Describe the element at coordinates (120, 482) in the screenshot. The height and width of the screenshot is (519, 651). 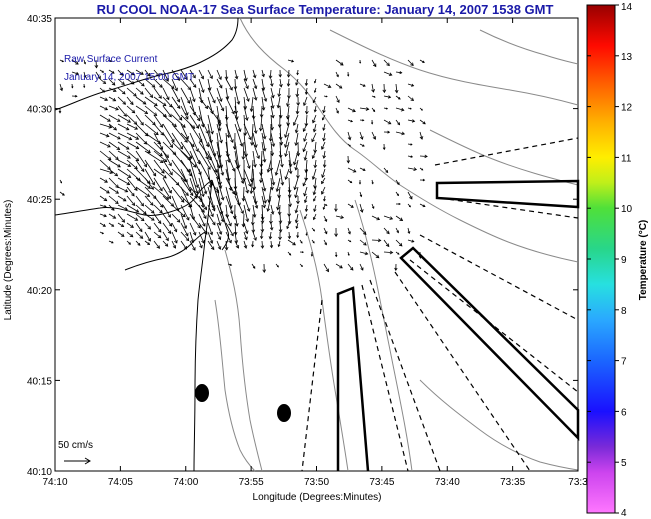
I see `x-tick-label: 74:05` at that location.